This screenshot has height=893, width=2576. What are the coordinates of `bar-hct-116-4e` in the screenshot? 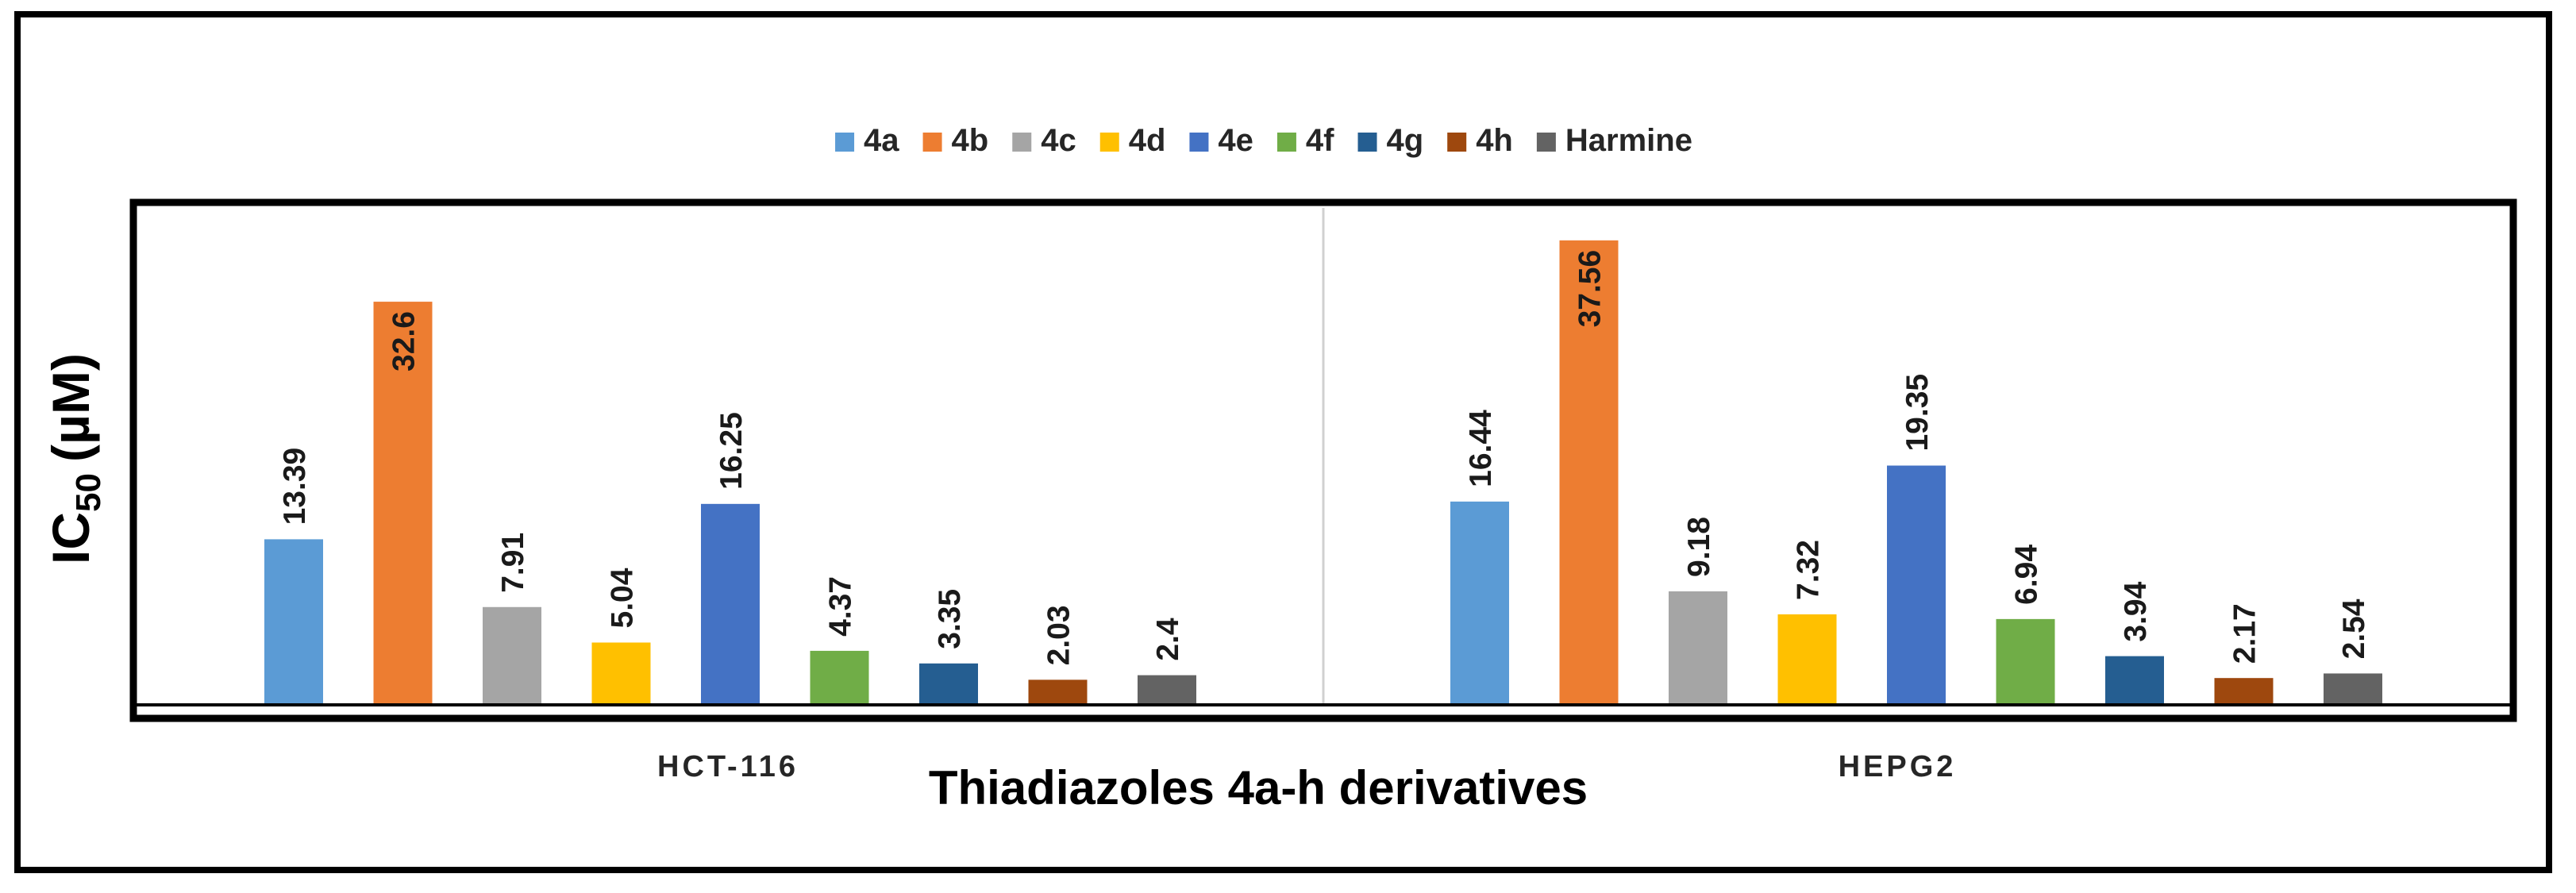 It's located at (730, 604).